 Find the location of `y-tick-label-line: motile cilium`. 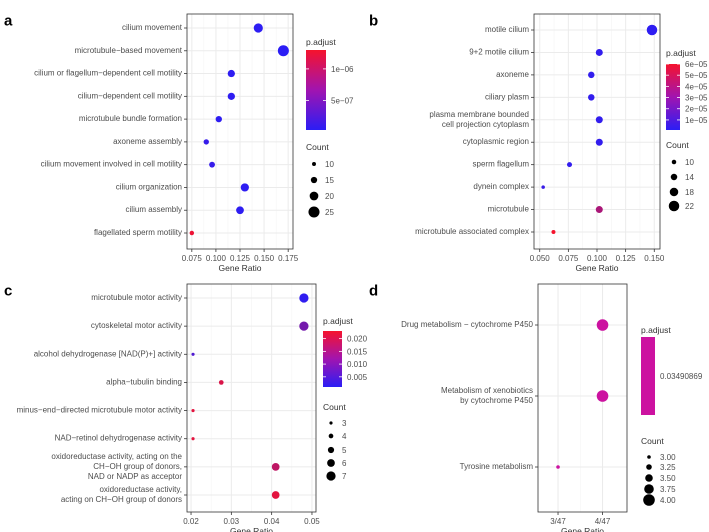

y-tick-label-line: motile cilium is located at coordinates (507, 29).